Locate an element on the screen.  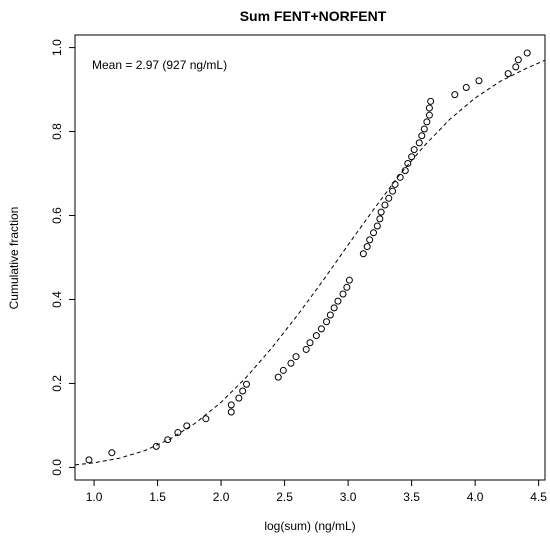
x-tick-label: 2.5 is located at coordinates (284, 497).